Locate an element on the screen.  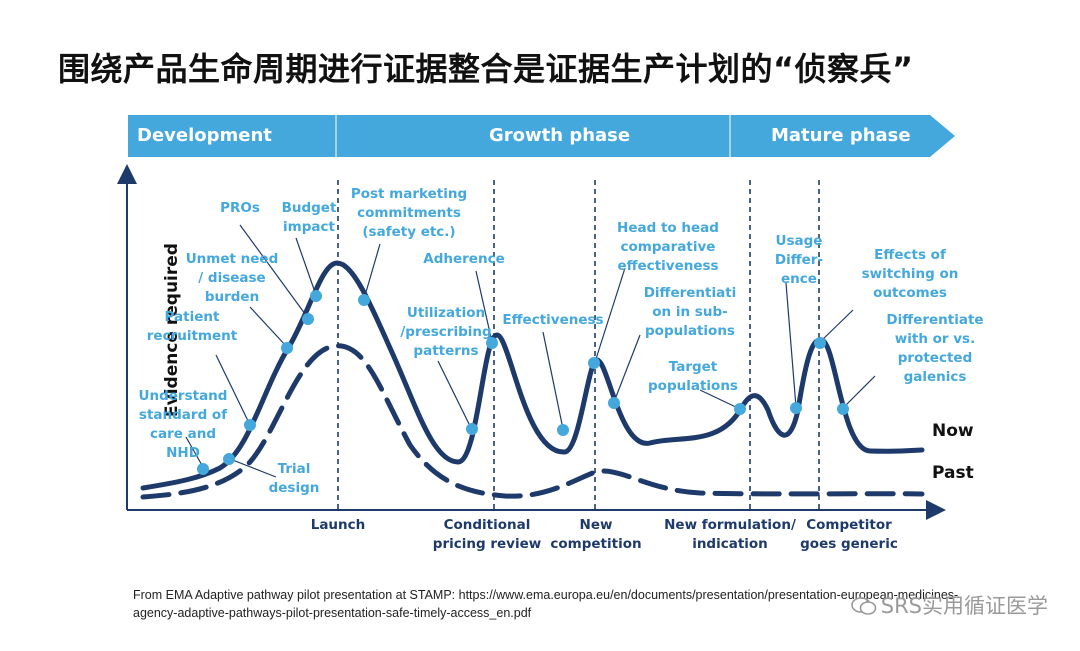
leader-effectiveness is located at coordinates (553, 380).